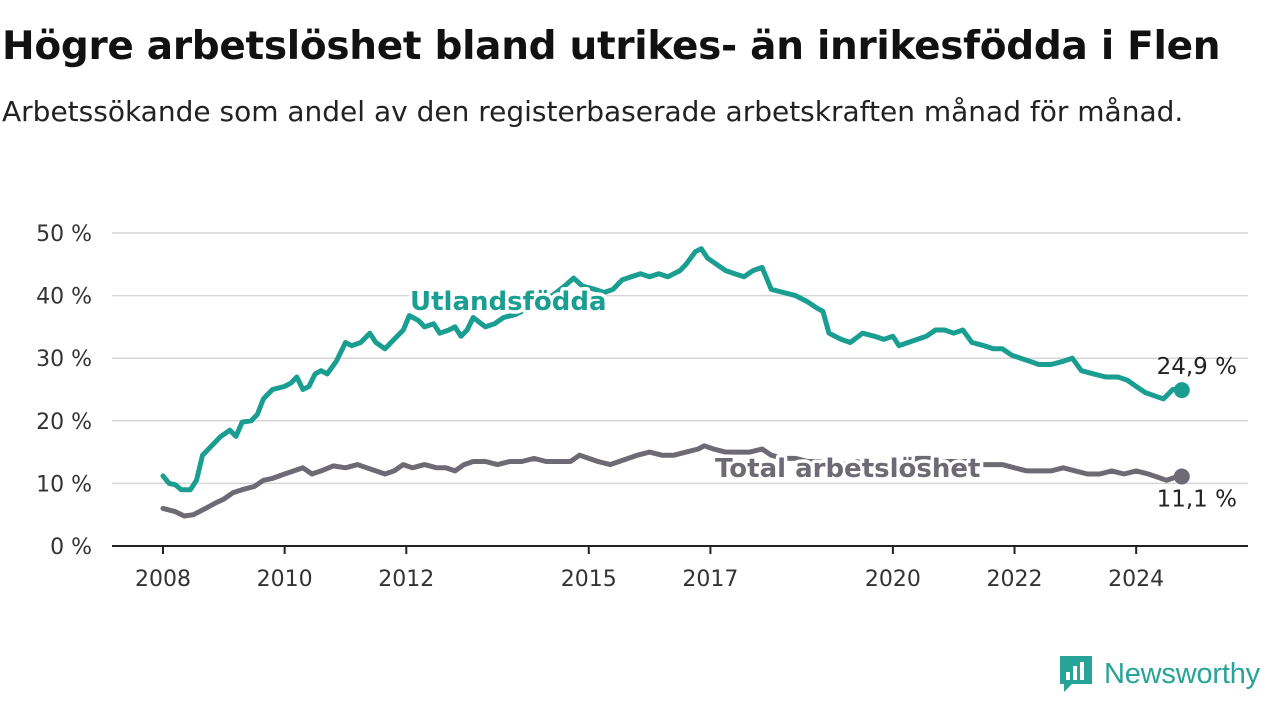 This screenshot has height=720, width=1280. Describe the element at coordinates (285, 579) in the screenshot. I see `x-tick-label: 2010` at that location.